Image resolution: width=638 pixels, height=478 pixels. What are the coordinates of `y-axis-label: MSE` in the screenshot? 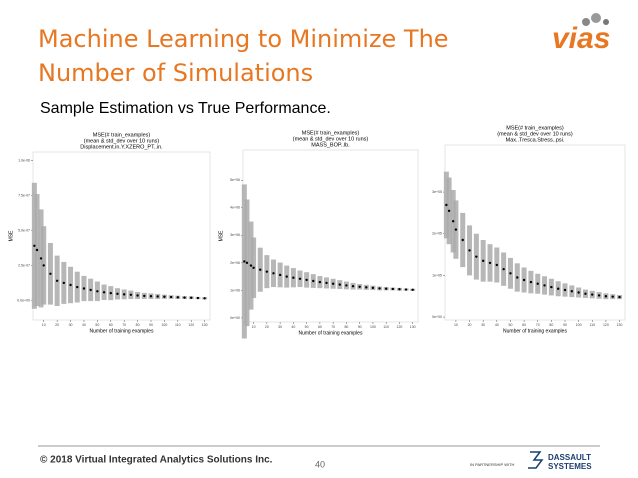 It's located at (11, 236).